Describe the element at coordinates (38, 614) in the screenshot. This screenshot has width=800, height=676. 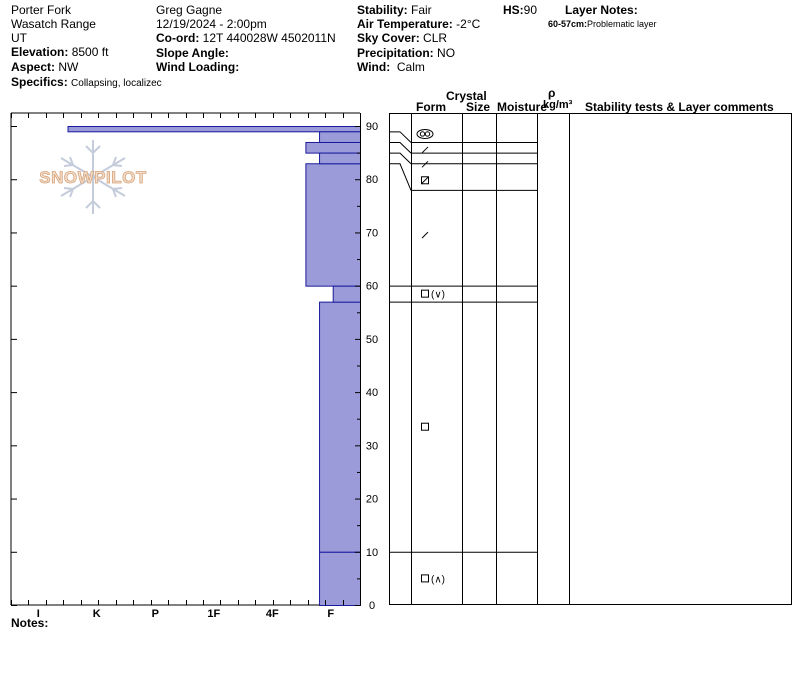
I see `hardness-category-label: I` at that location.